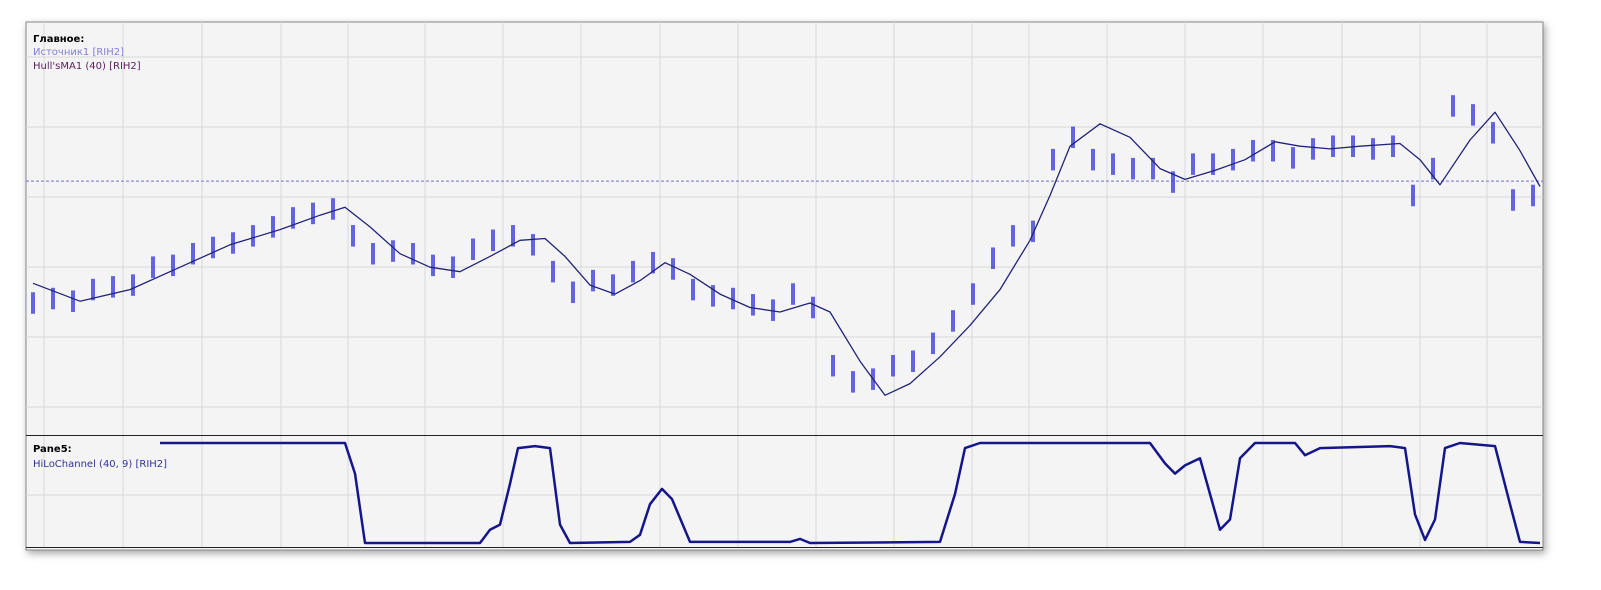  Describe the element at coordinates (100, 464) in the screenshot. I see `legend-entry: HiLoChannel (40, 9) [RIH2]` at that location.